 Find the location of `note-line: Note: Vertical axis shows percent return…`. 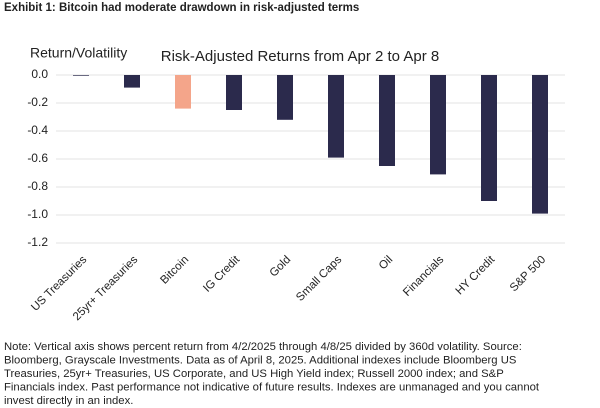

note-line: Note: Vertical axis shows percent return… is located at coordinates (263, 347).